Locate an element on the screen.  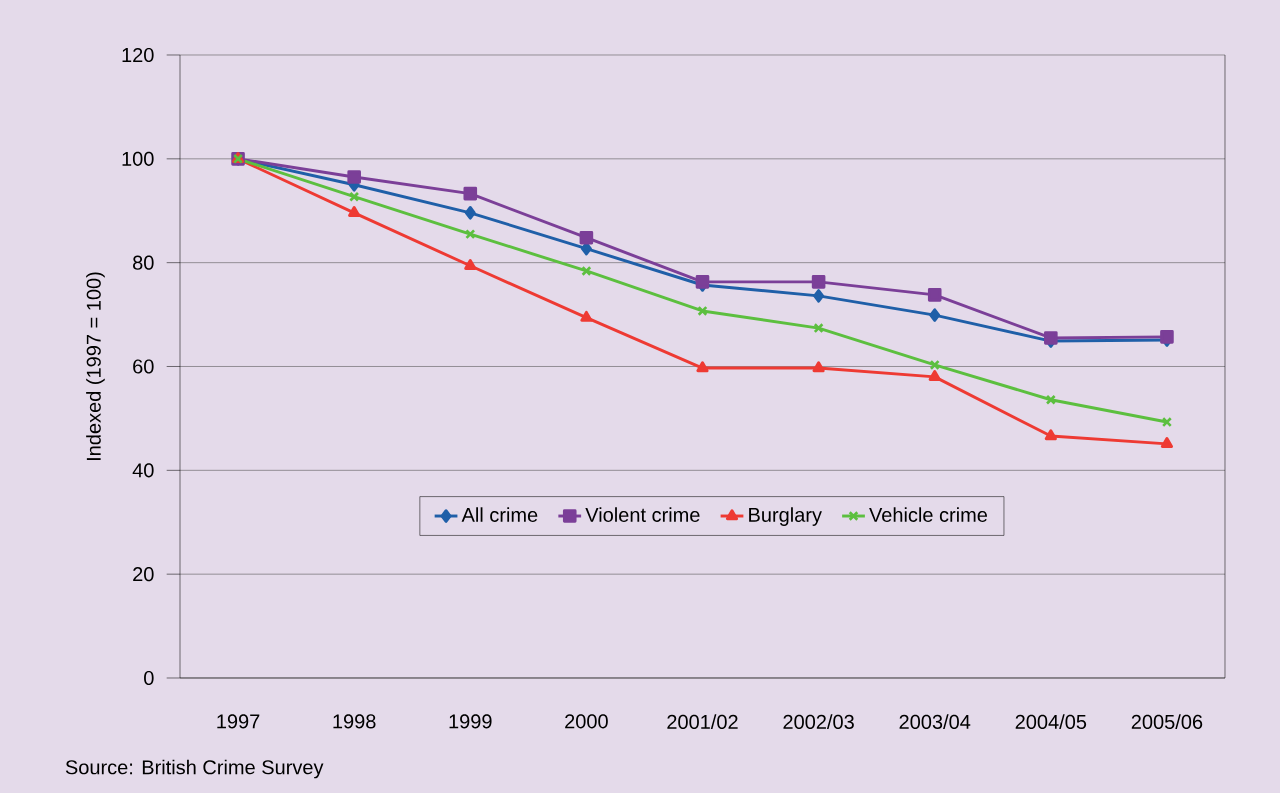
y-axis-title: Indexed (1997 = 100) is located at coordinates (95, 366).